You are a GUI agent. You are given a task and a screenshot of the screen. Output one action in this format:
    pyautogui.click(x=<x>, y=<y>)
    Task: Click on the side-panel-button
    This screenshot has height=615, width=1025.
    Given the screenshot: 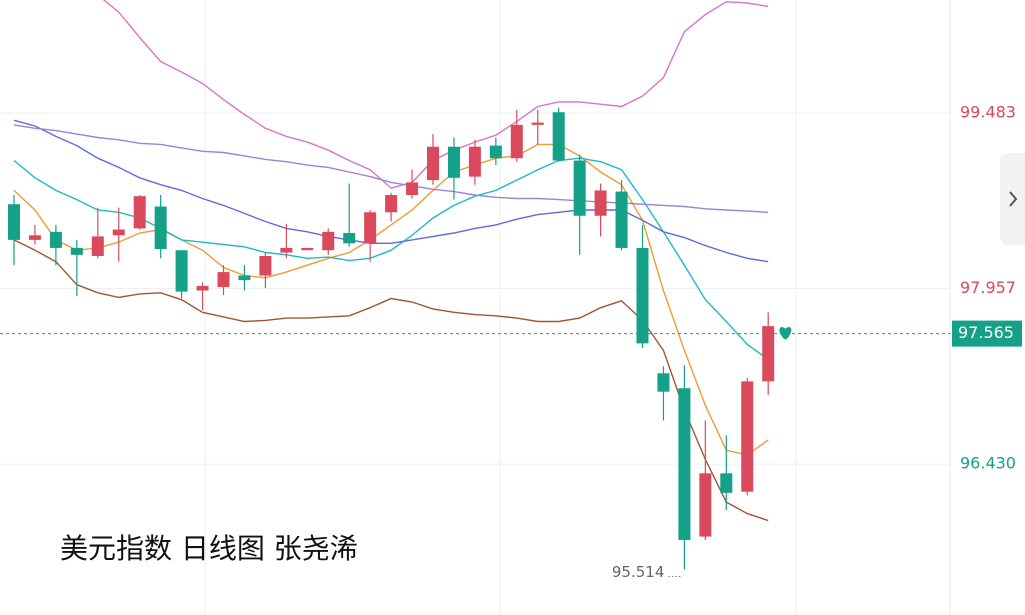 What is the action you would take?
    pyautogui.click(x=1012, y=199)
    